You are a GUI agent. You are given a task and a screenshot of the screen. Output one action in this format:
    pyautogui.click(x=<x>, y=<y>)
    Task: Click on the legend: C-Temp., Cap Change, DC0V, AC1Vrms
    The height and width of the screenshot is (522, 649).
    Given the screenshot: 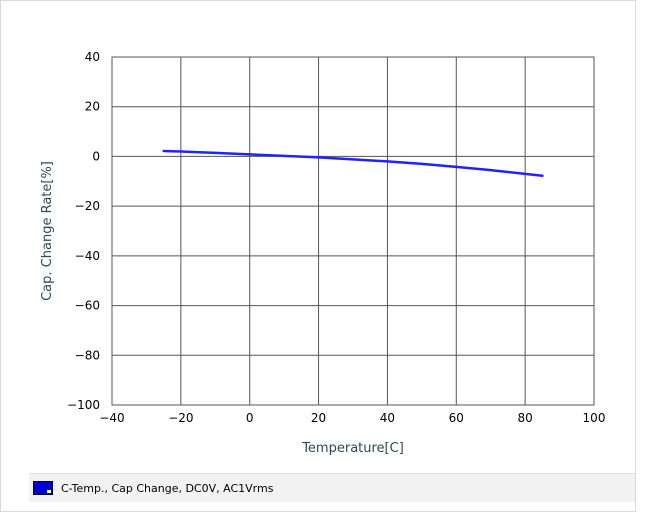 What is the action you would take?
    pyautogui.click(x=332, y=487)
    